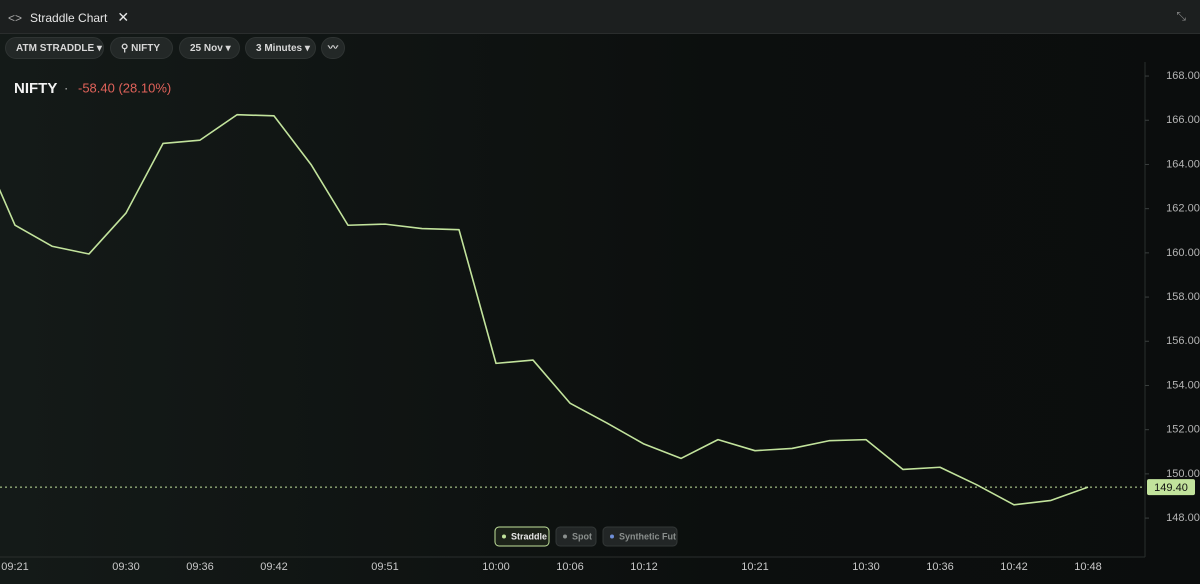 Image resolution: width=1200 pixels, height=584 pixels. I want to click on dropdown-label: ATM STRADDLE, so click(55, 48).